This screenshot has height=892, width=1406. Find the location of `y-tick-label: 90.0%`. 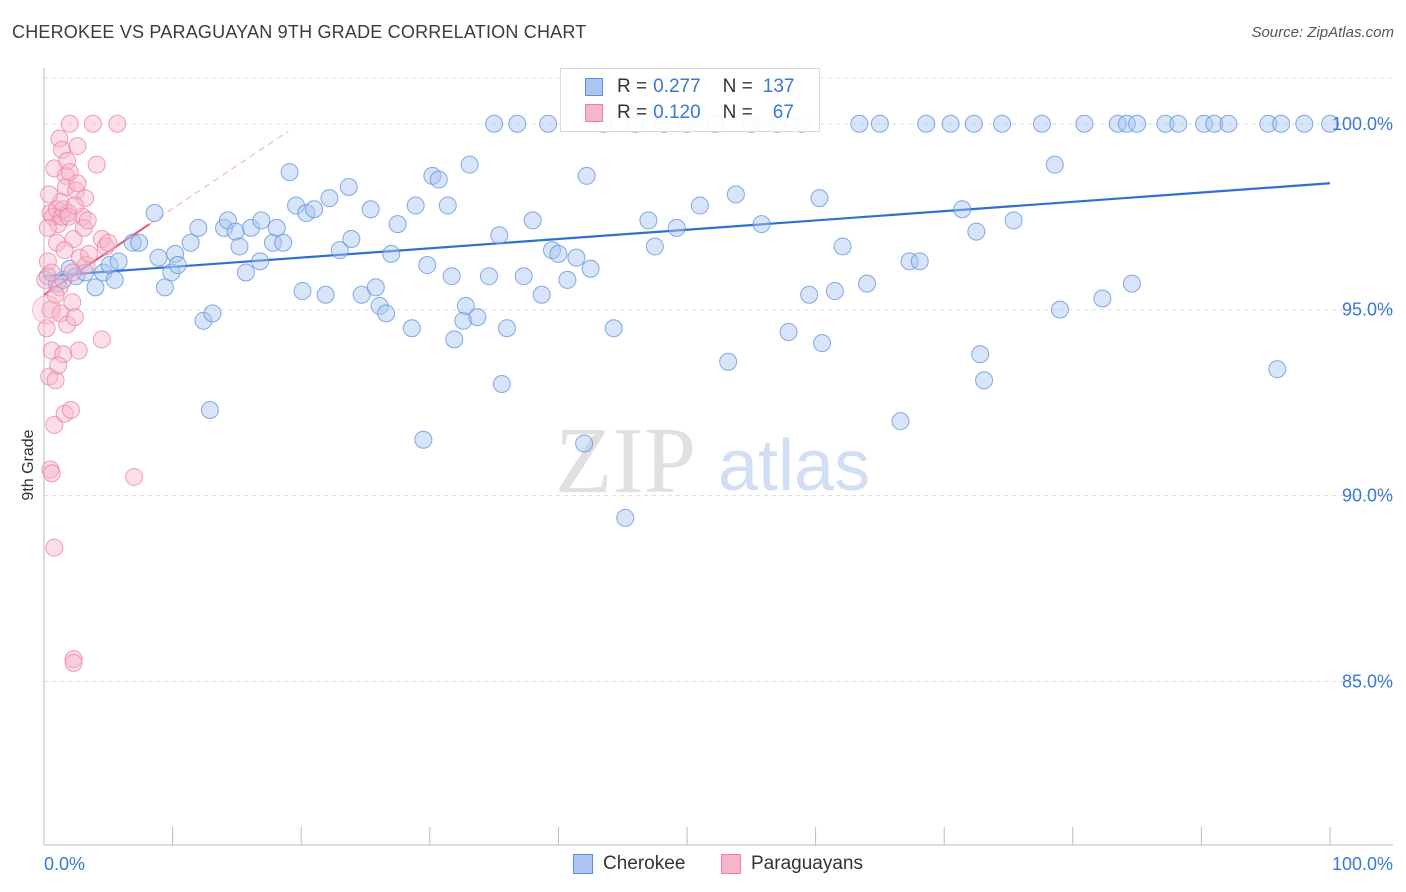

y-tick-label: 90.0% is located at coordinates (1367, 496).